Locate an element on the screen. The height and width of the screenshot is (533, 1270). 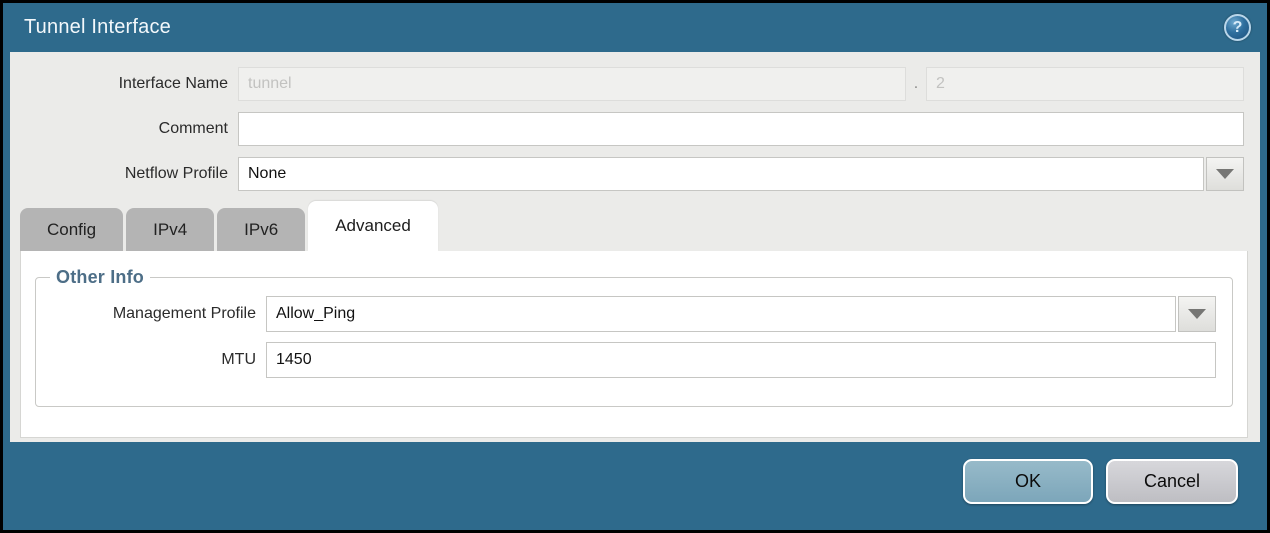
mtu-input is located at coordinates (741, 360).